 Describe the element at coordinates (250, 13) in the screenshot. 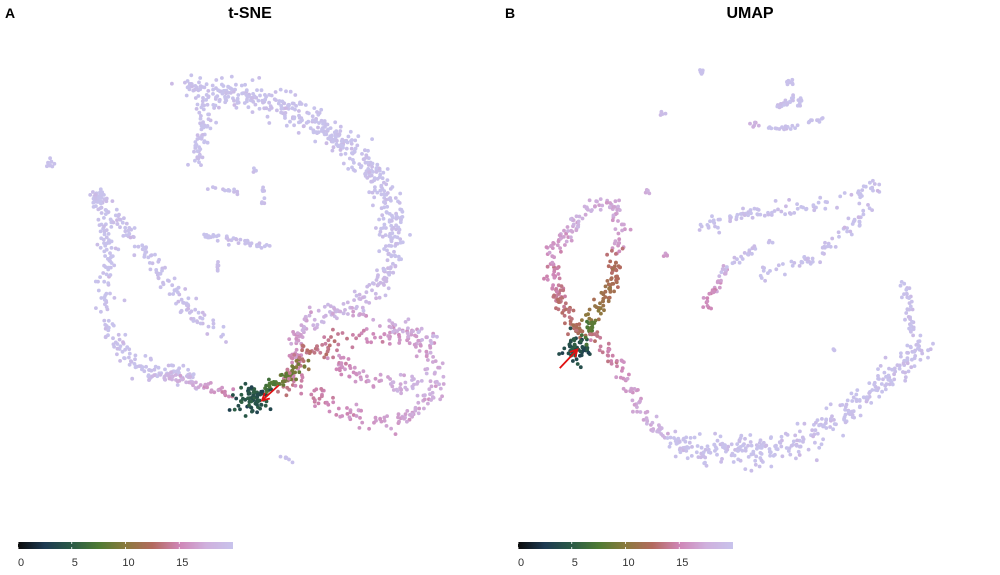

I see `tsne-title: t-SNE` at that location.